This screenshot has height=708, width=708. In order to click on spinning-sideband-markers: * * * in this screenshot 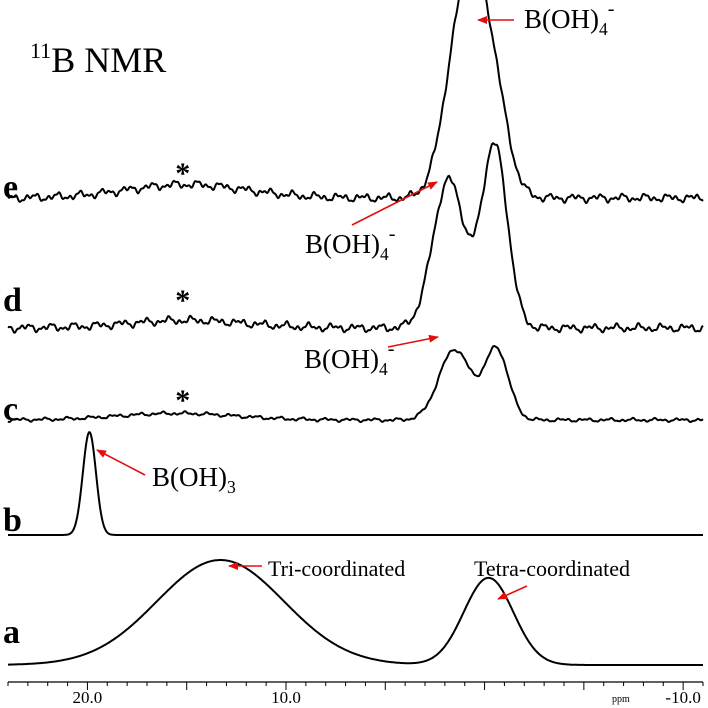, I will do `click(182, 287)`.